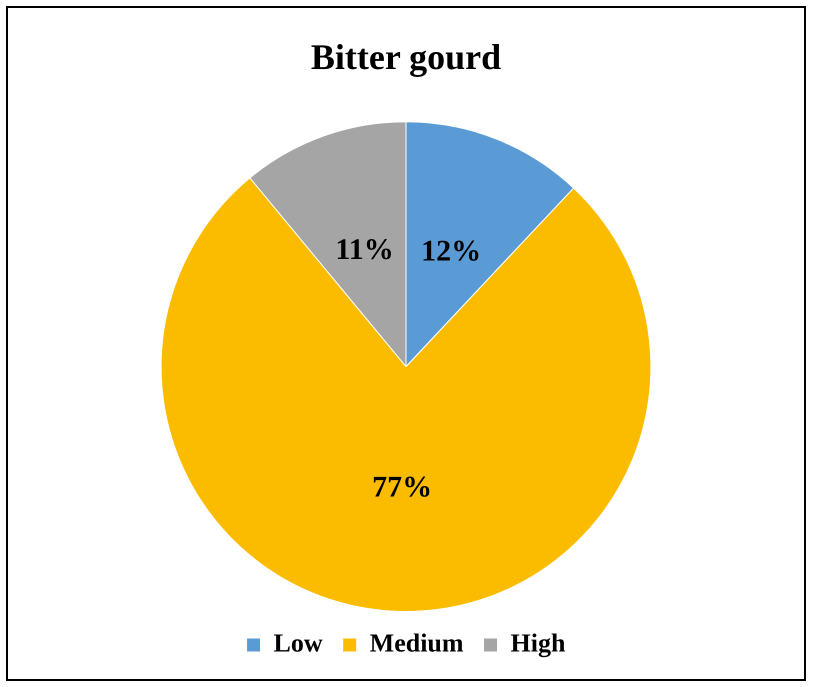 Image resolution: width=817 pixels, height=687 pixels. Describe the element at coordinates (298, 643) in the screenshot. I see `legend-label: Low` at that location.